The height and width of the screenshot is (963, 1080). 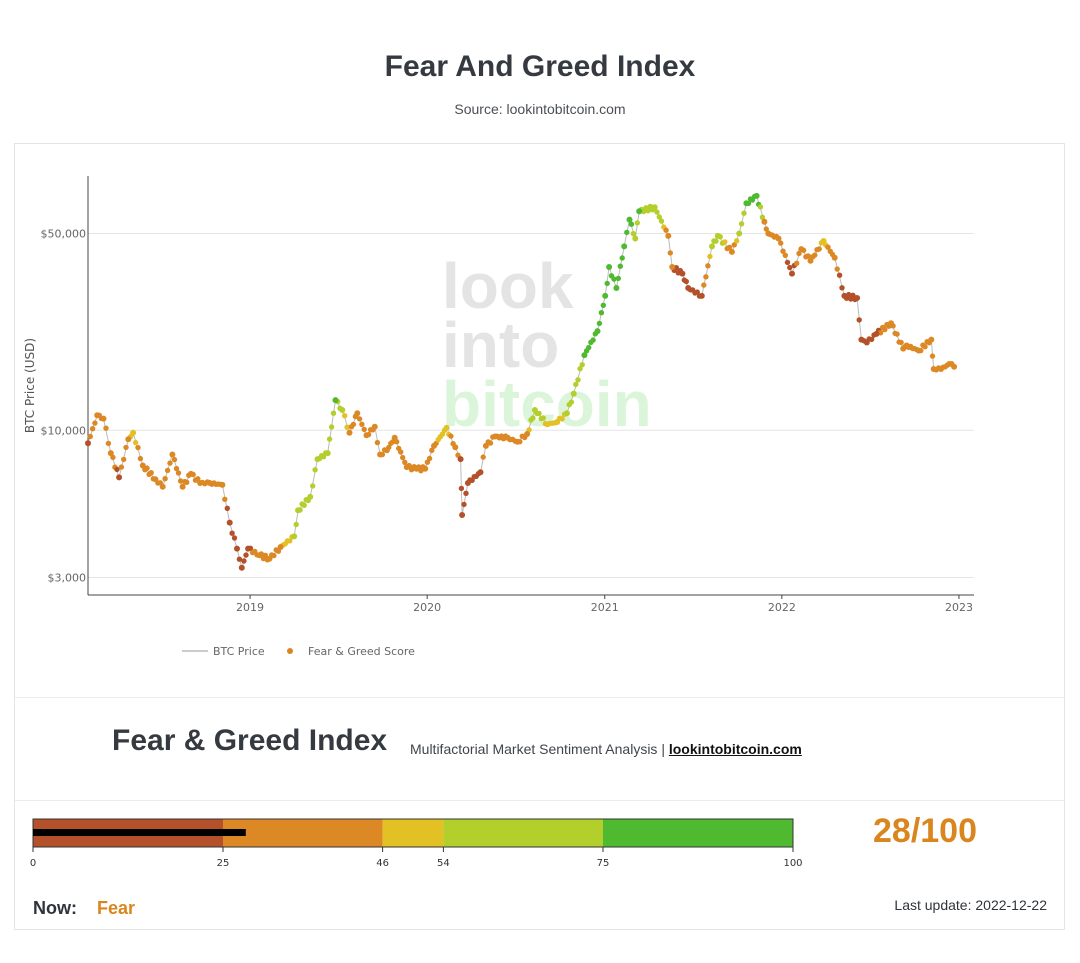 I want to click on x-tick-label: 2022, so click(x=782, y=607).